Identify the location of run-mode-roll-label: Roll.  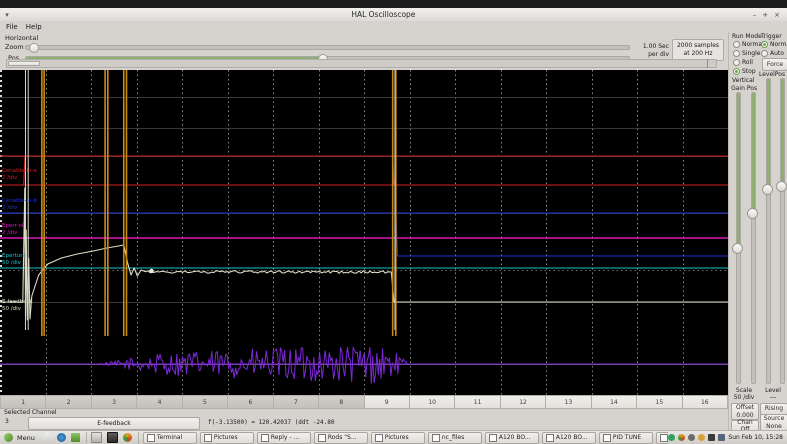
(747, 62).